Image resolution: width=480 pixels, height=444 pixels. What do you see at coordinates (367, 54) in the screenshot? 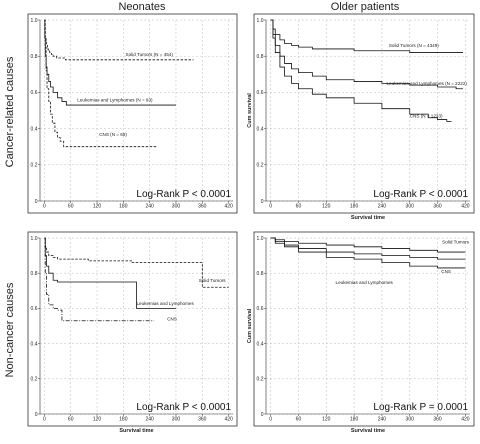
I see `panel-top-right-series-1-line` at bounding box center [367, 54].